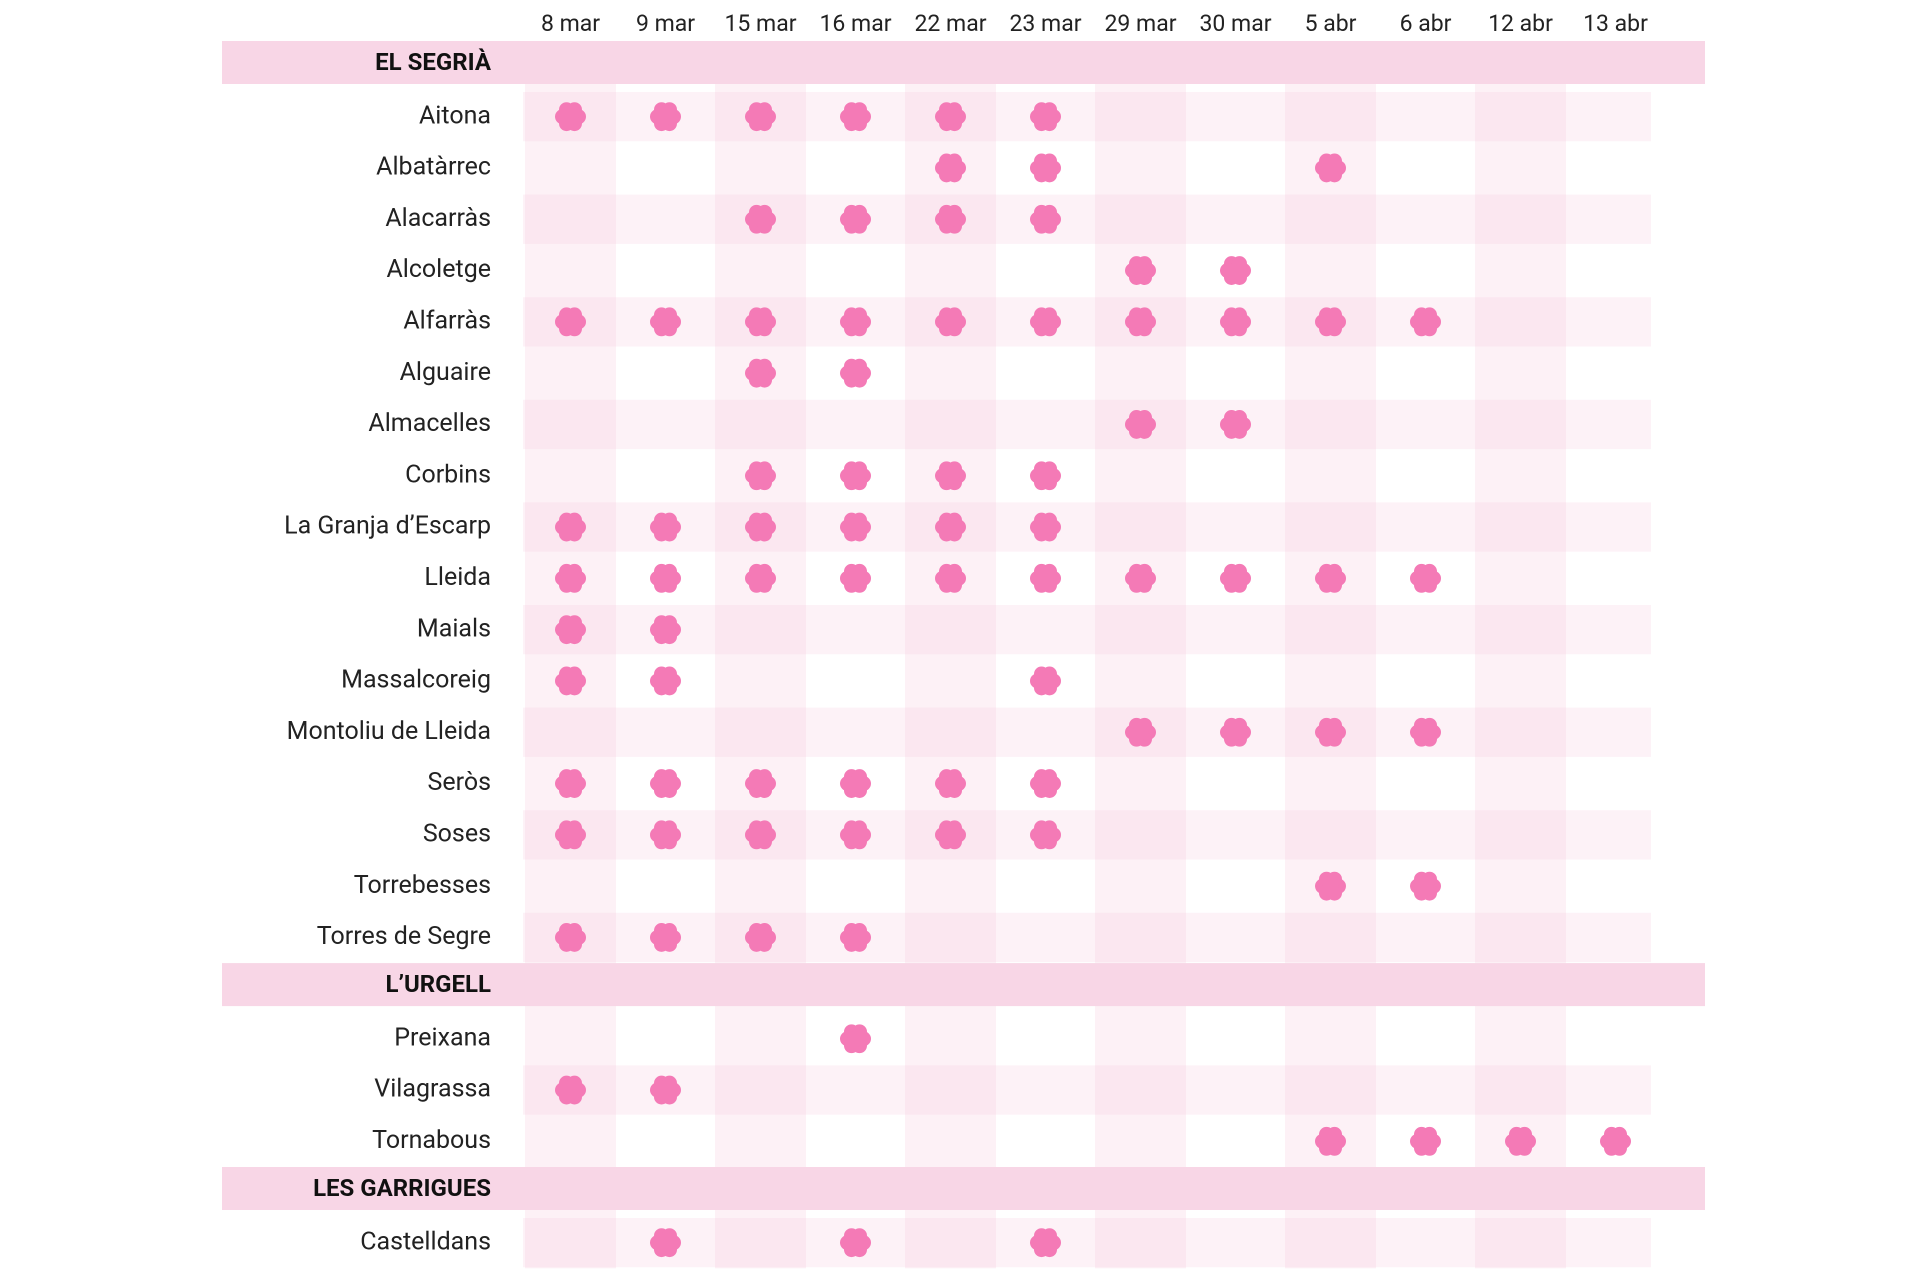  I want to click on row-label: Massalcoreig, so click(416, 680).